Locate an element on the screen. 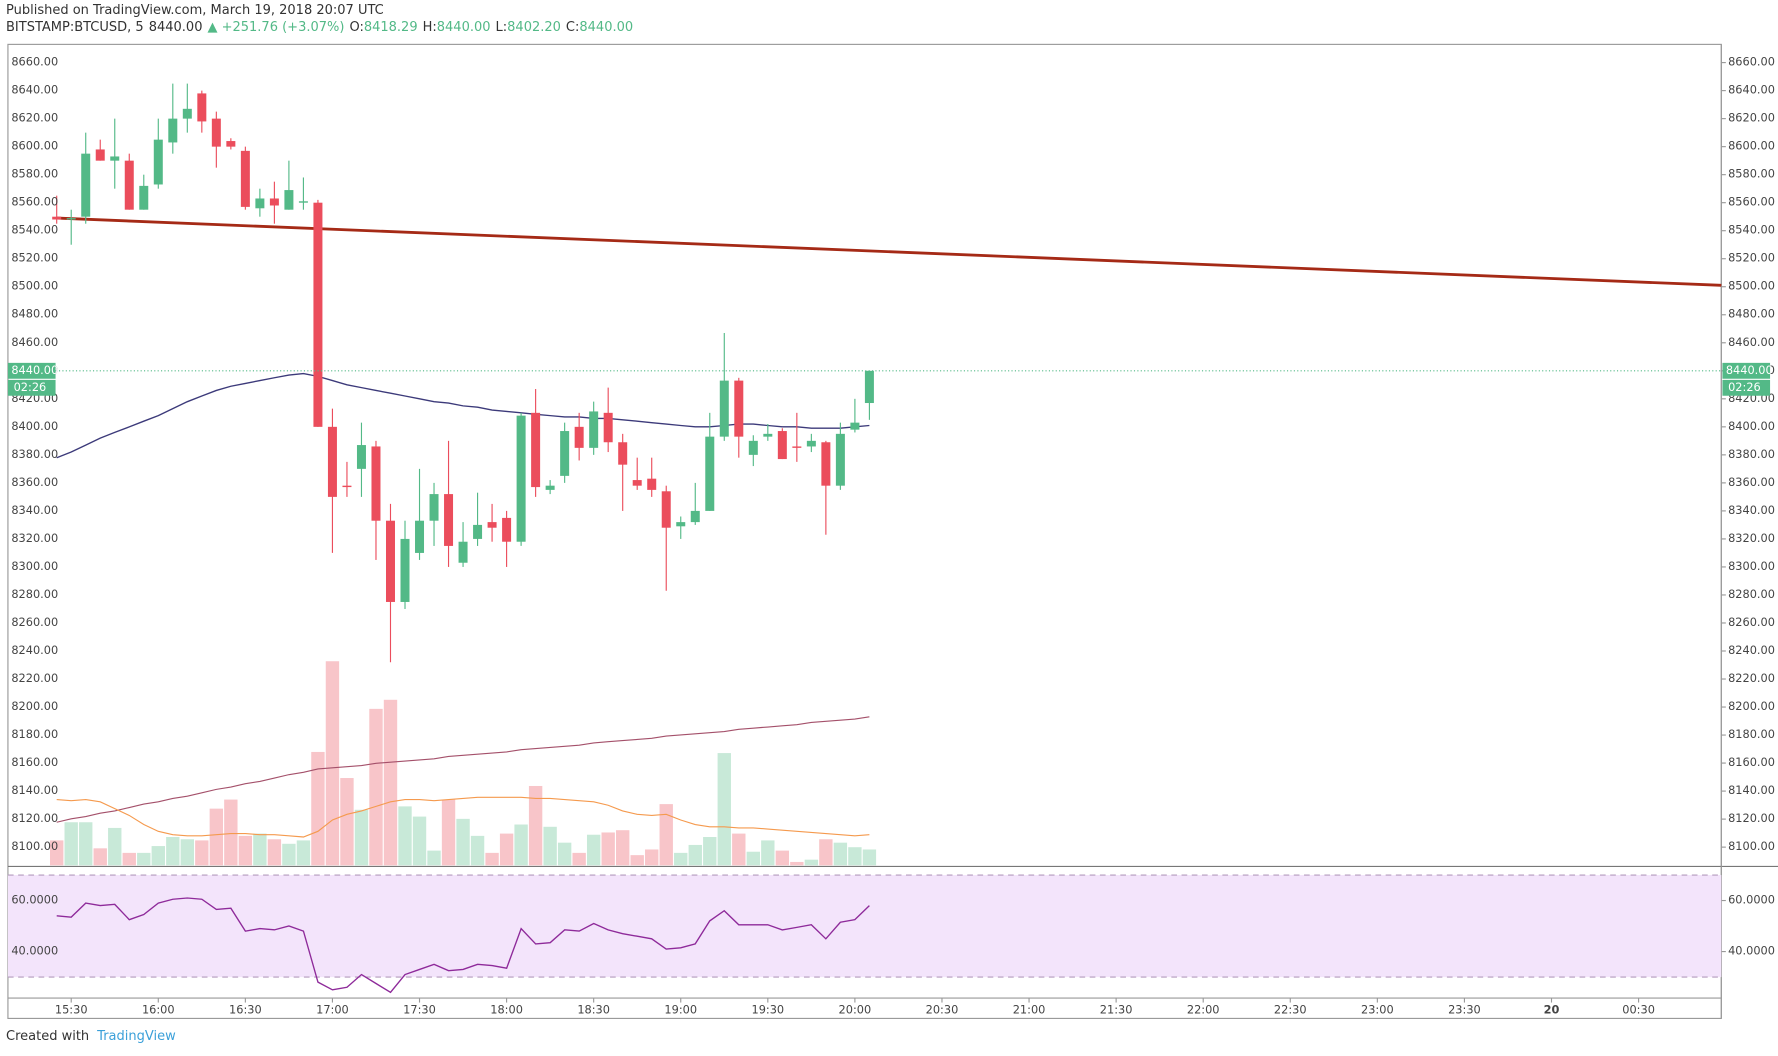  ohlc: O:8418.29 H:8440.00 L:8402.20 C:8440.00 is located at coordinates (493, 27).